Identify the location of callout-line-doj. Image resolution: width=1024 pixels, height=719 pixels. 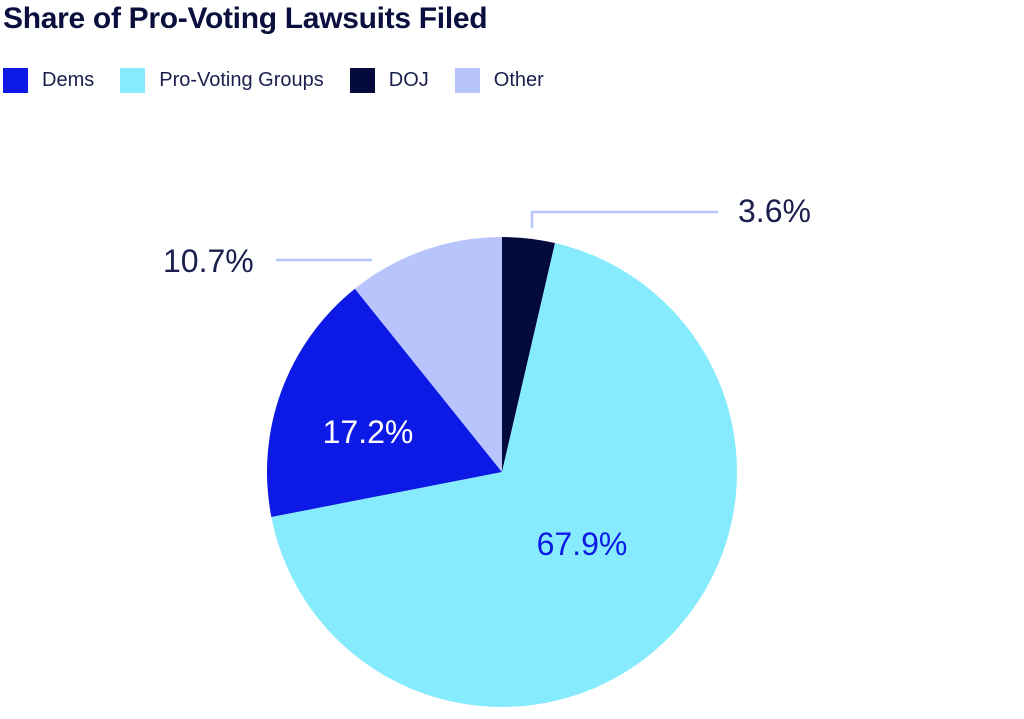
(624, 219).